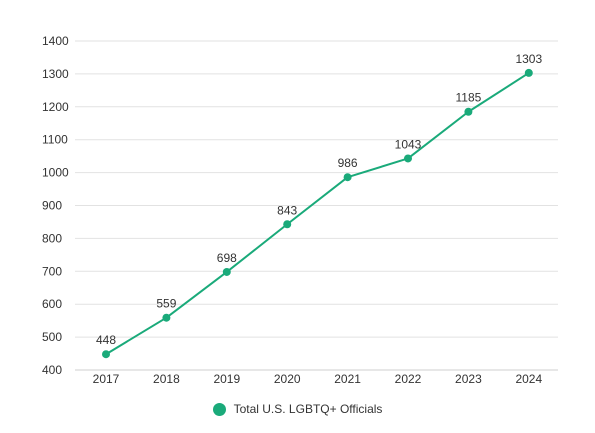 The width and height of the screenshot is (595, 433). Describe the element at coordinates (528, 379) in the screenshot. I see `x-tick-label: 2024` at that location.